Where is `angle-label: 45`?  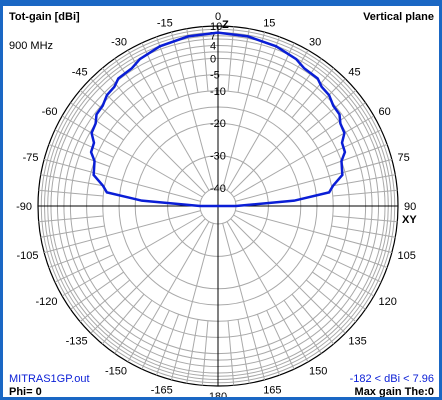 angle-label: 45 is located at coordinates (354, 73).